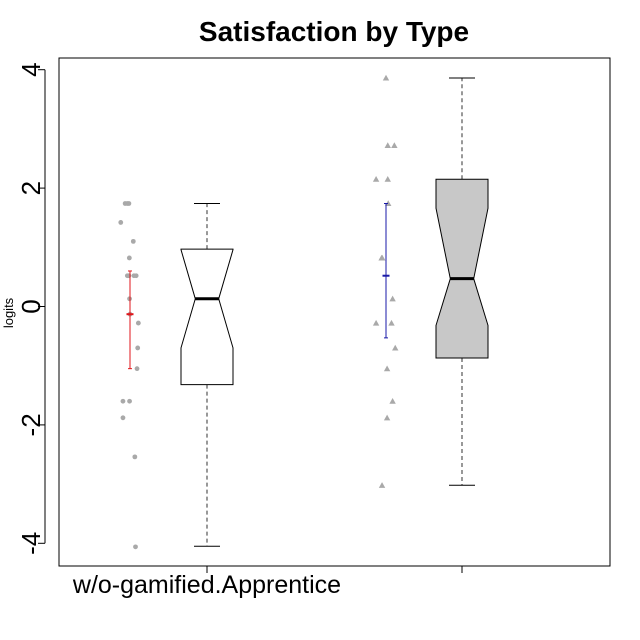 The width and height of the screenshot is (640, 640). Describe the element at coordinates (31, 188) in the screenshot. I see `y-tick-label: 2` at that location.